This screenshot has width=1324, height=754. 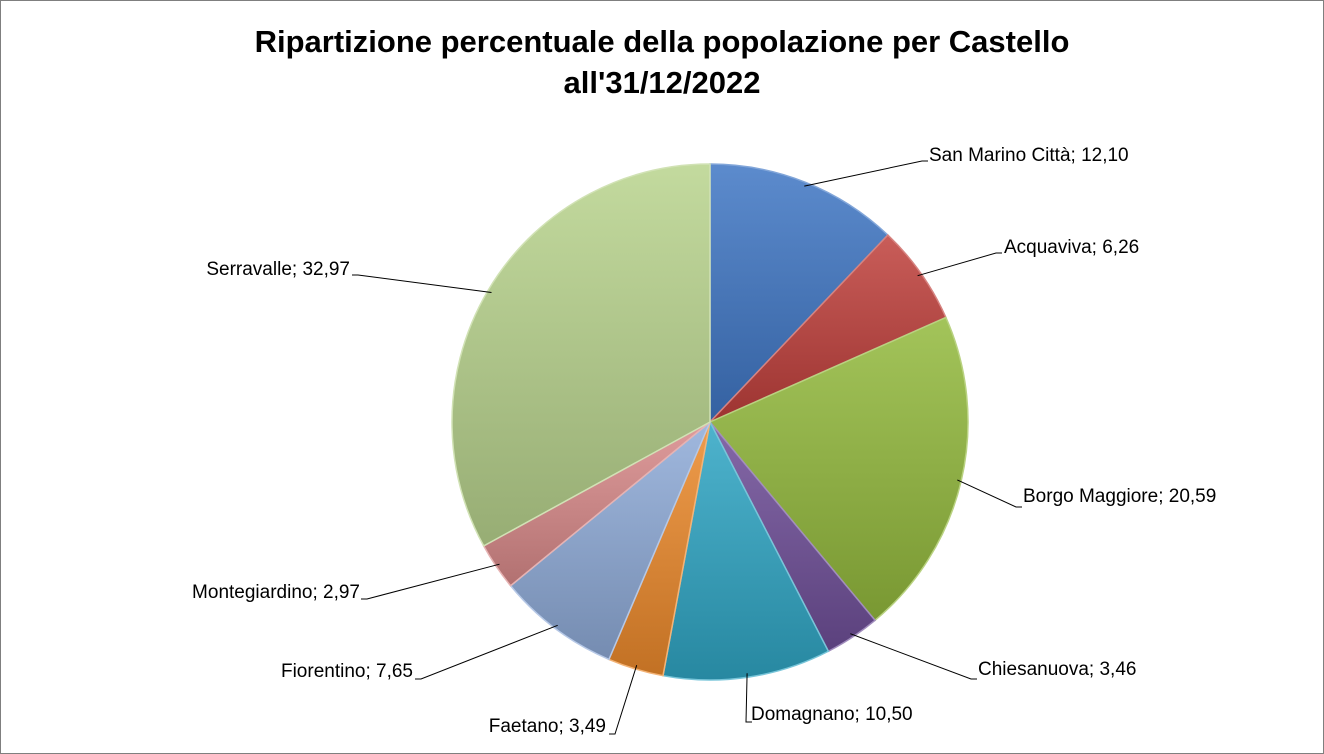 What do you see at coordinates (799, 293) in the screenshot?
I see `pie-slice-san-marino-citt-` at bounding box center [799, 293].